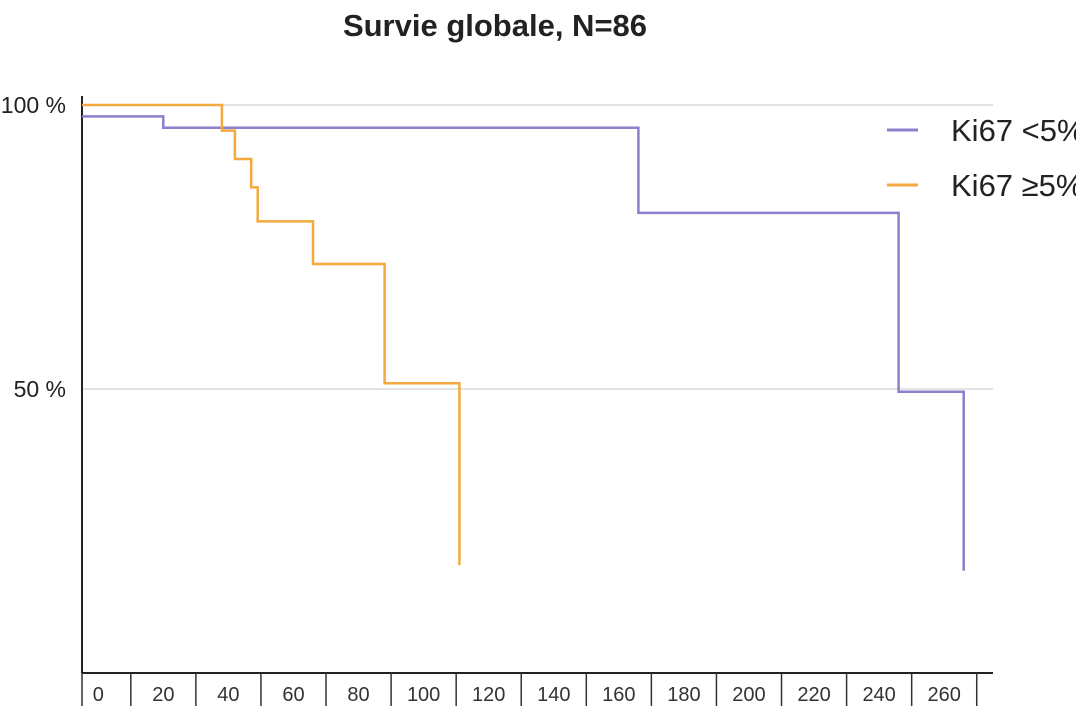 The width and height of the screenshot is (1076, 713). I want to click on legend: Ki67 <5% Ki67 ≥5%, so click(981, 158).